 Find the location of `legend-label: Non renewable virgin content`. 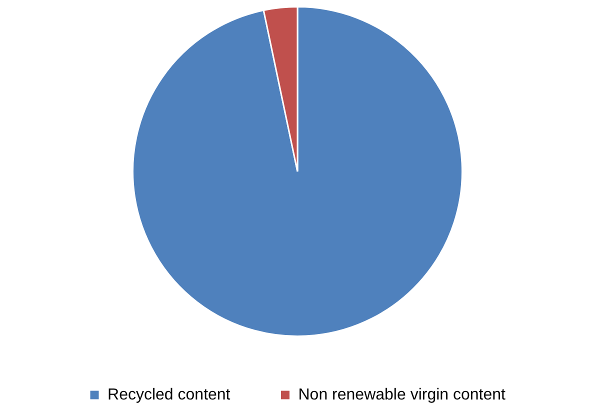

legend-label: Non renewable virgin content is located at coordinates (402, 395).